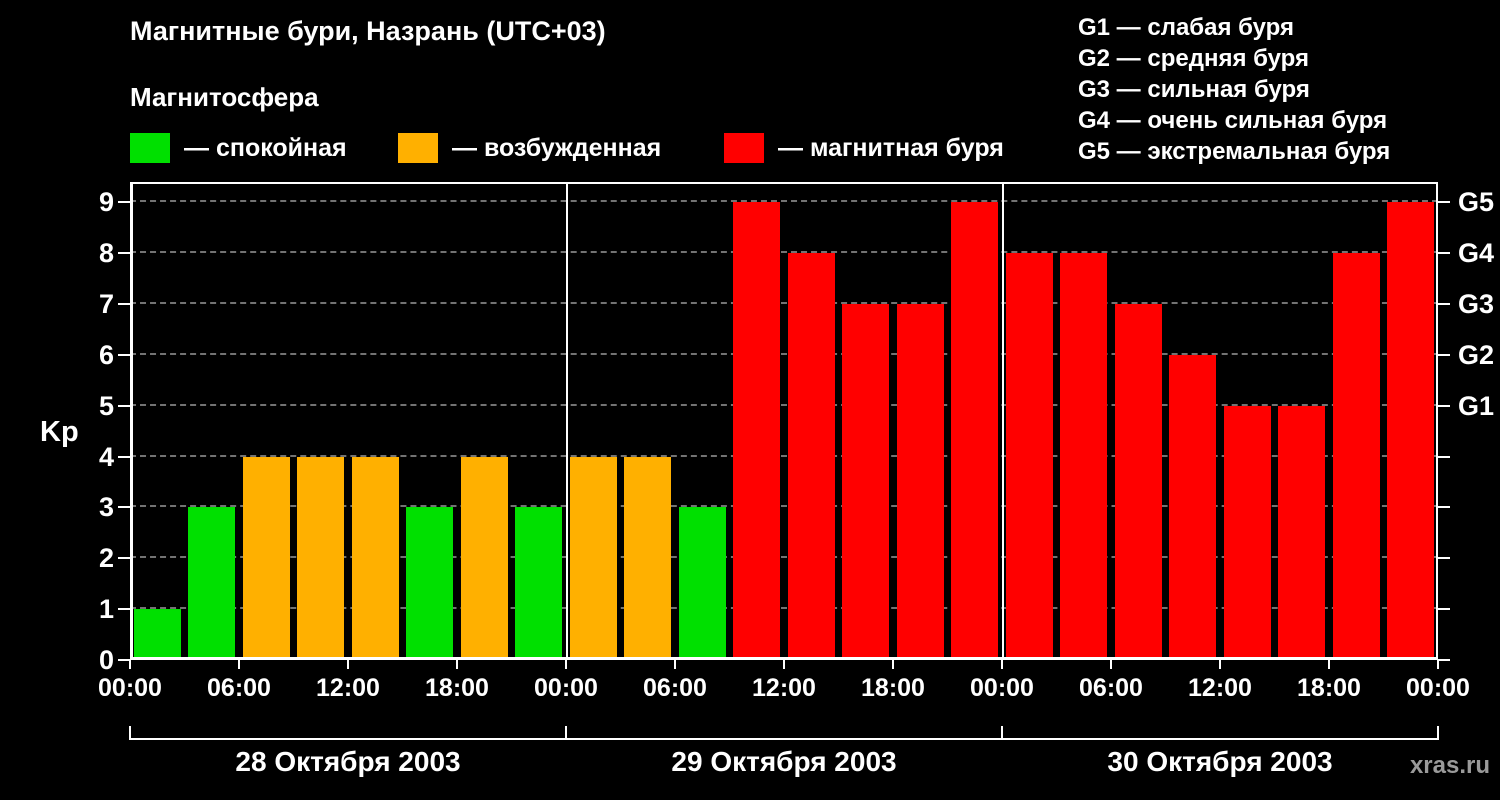 The image size is (1500, 800). What do you see at coordinates (1437, 421) in the screenshot?
I see `axis-right` at bounding box center [1437, 421].